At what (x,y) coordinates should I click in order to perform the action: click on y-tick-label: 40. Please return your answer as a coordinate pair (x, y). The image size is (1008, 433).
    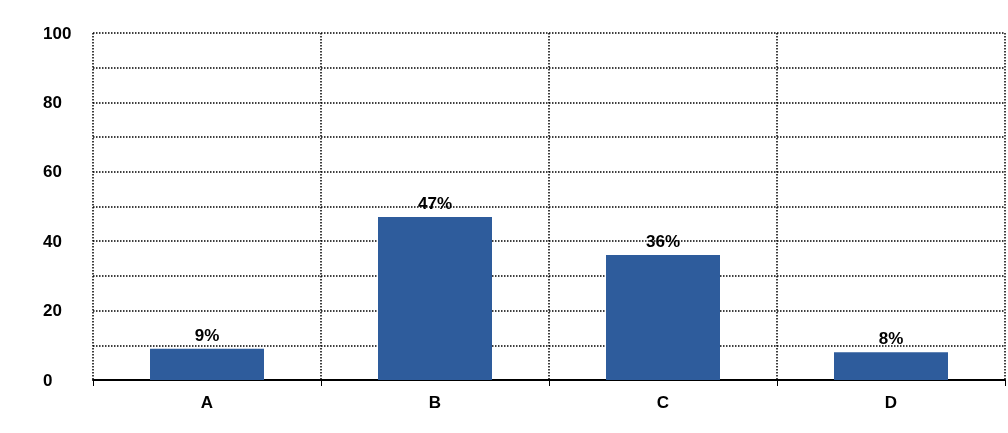
    Looking at the image, I should click on (52, 241).